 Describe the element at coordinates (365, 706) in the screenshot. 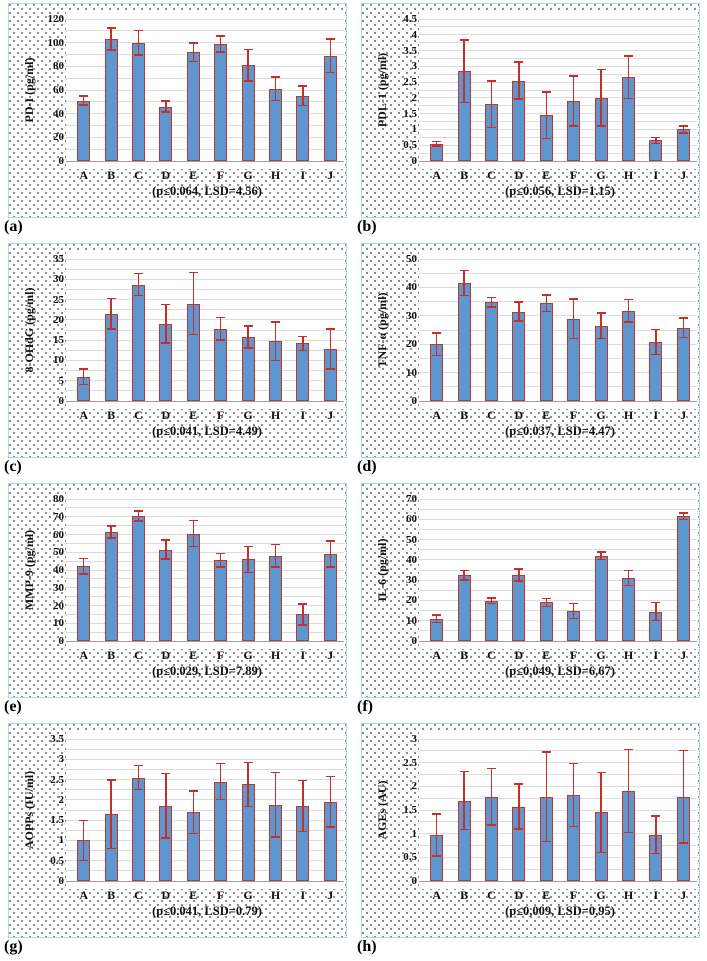

I see `panel-label: (f)` at that location.